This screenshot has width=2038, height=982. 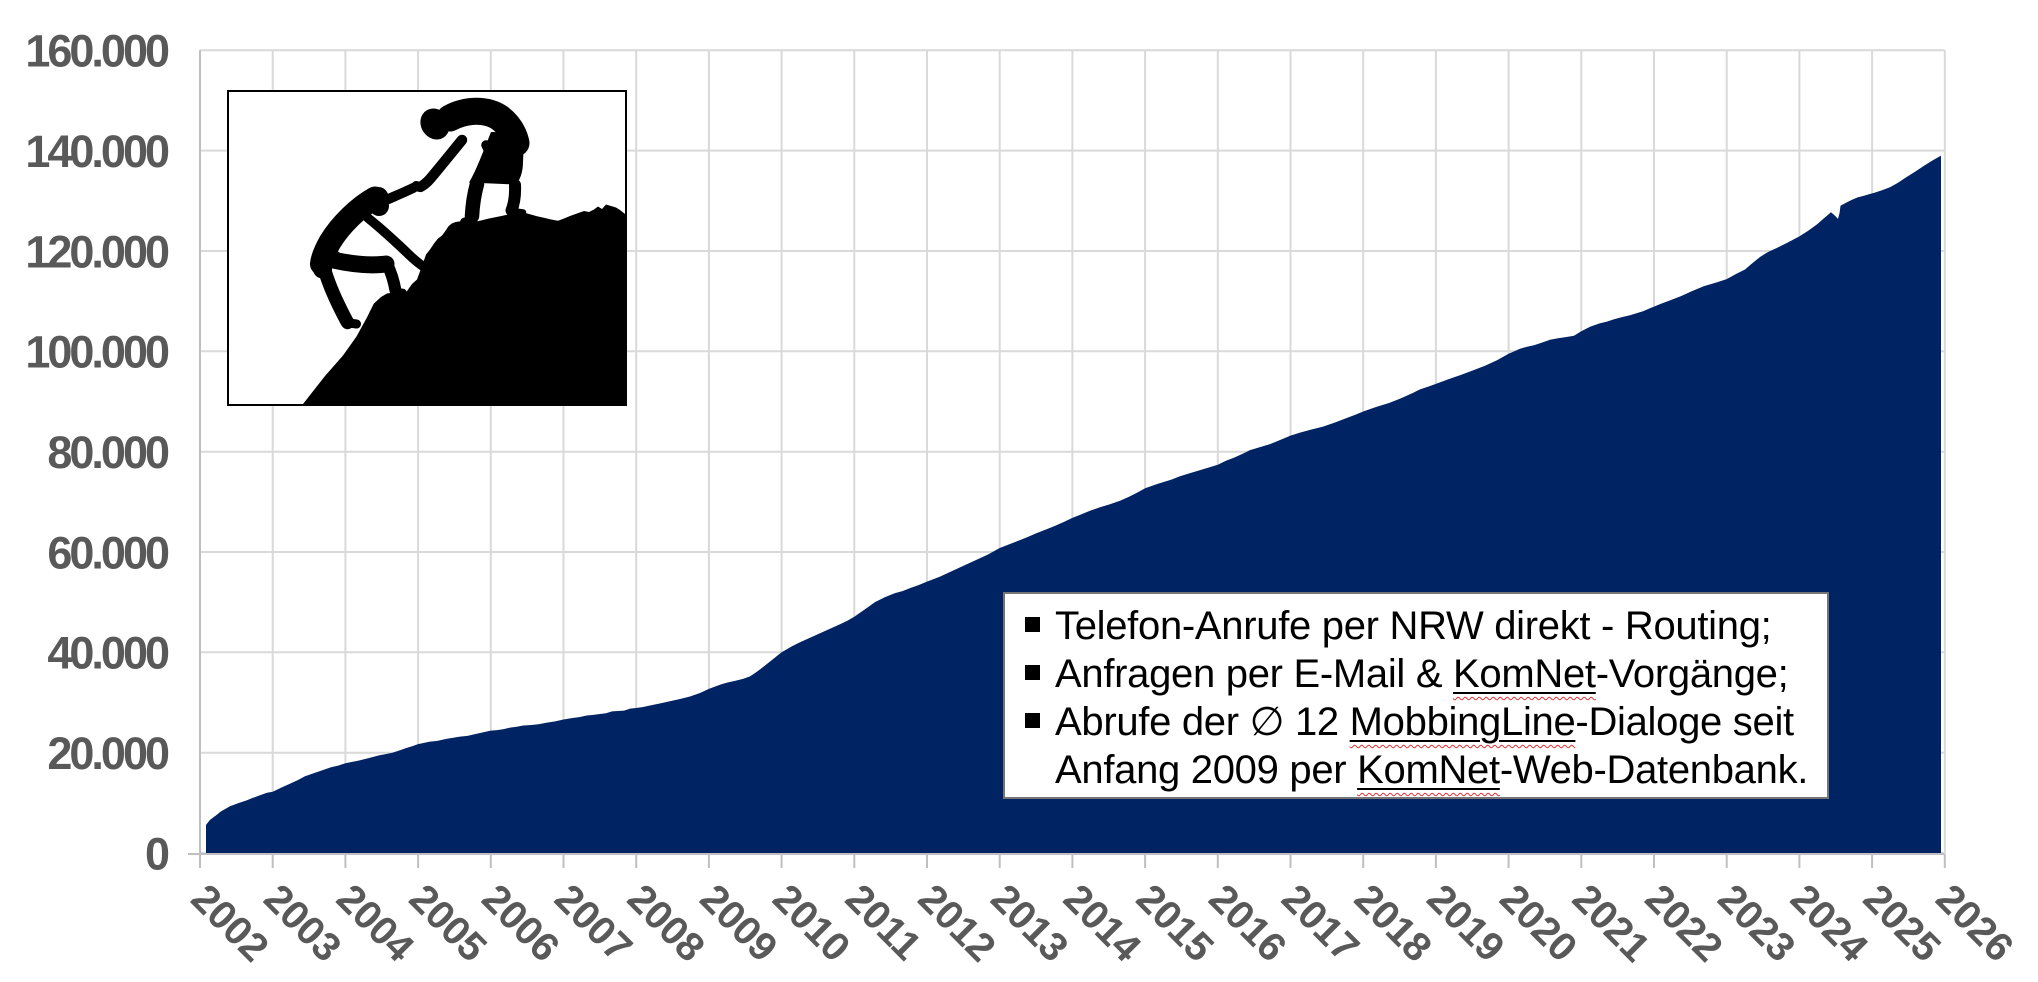 I want to click on svg-text: 2023, so click(x=1756, y=923).